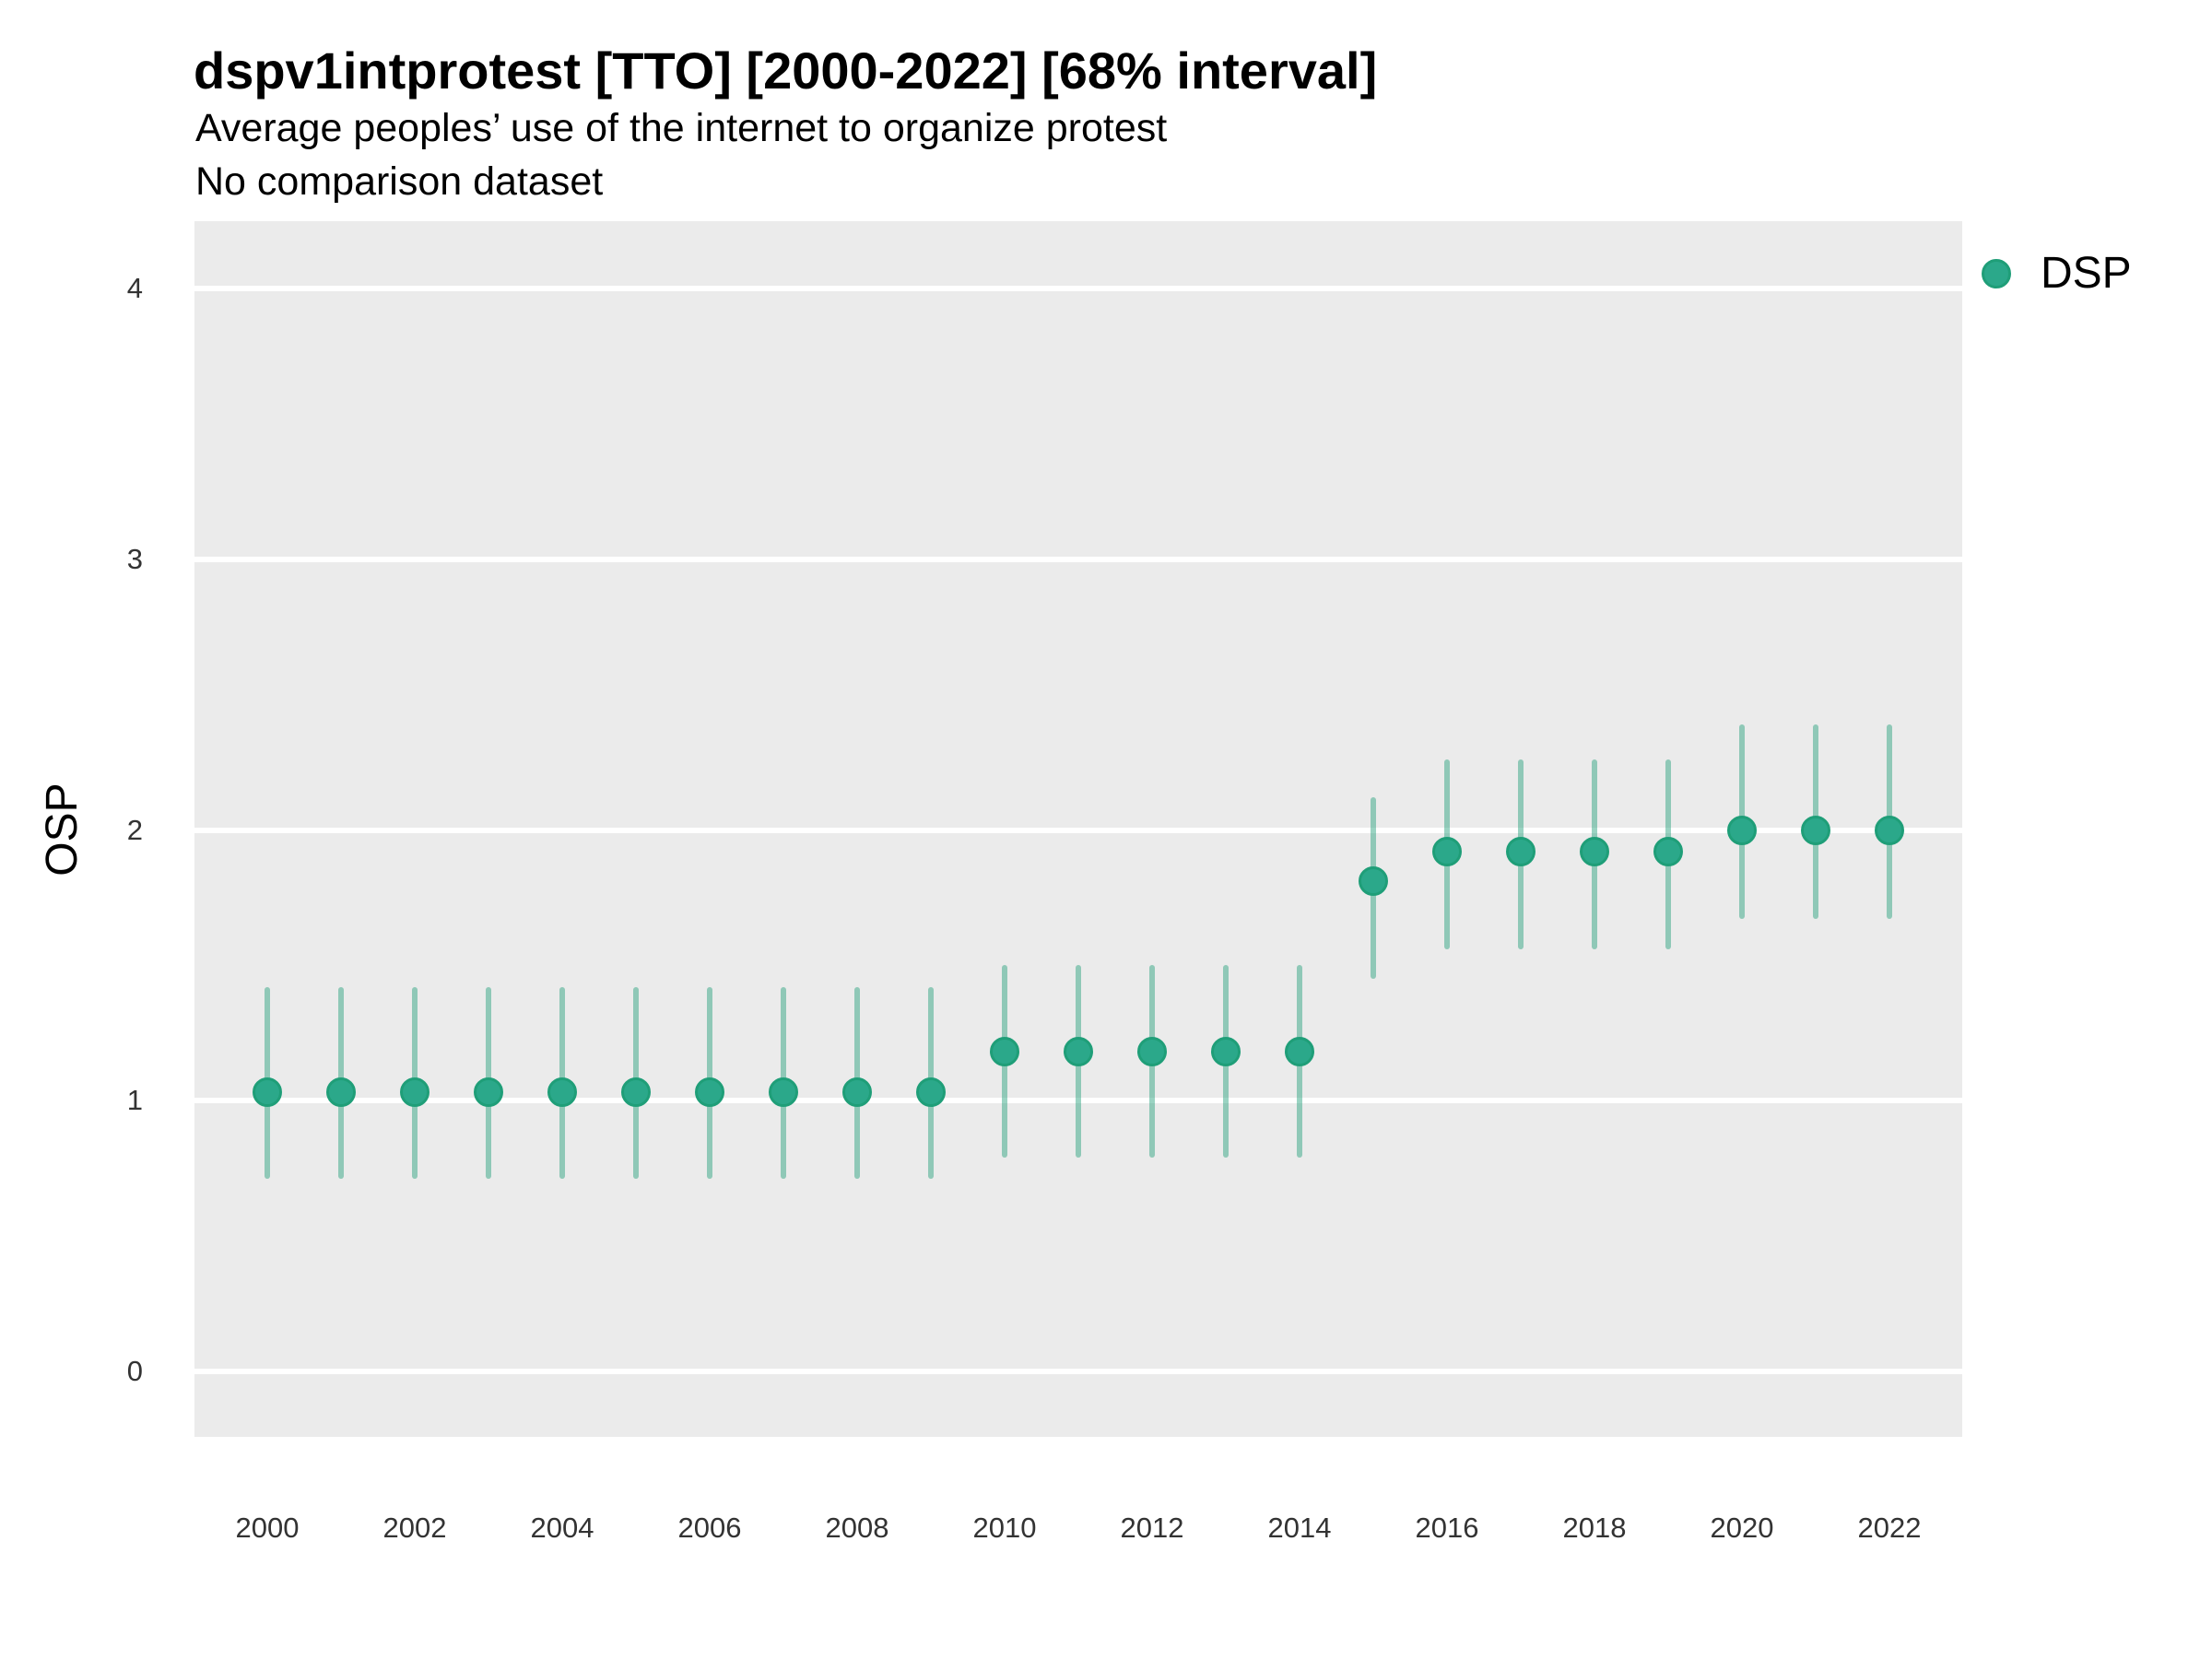 The height and width of the screenshot is (1659, 2212). Describe the element at coordinates (1889, 830) in the screenshot. I see `data-point-2022` at that location.